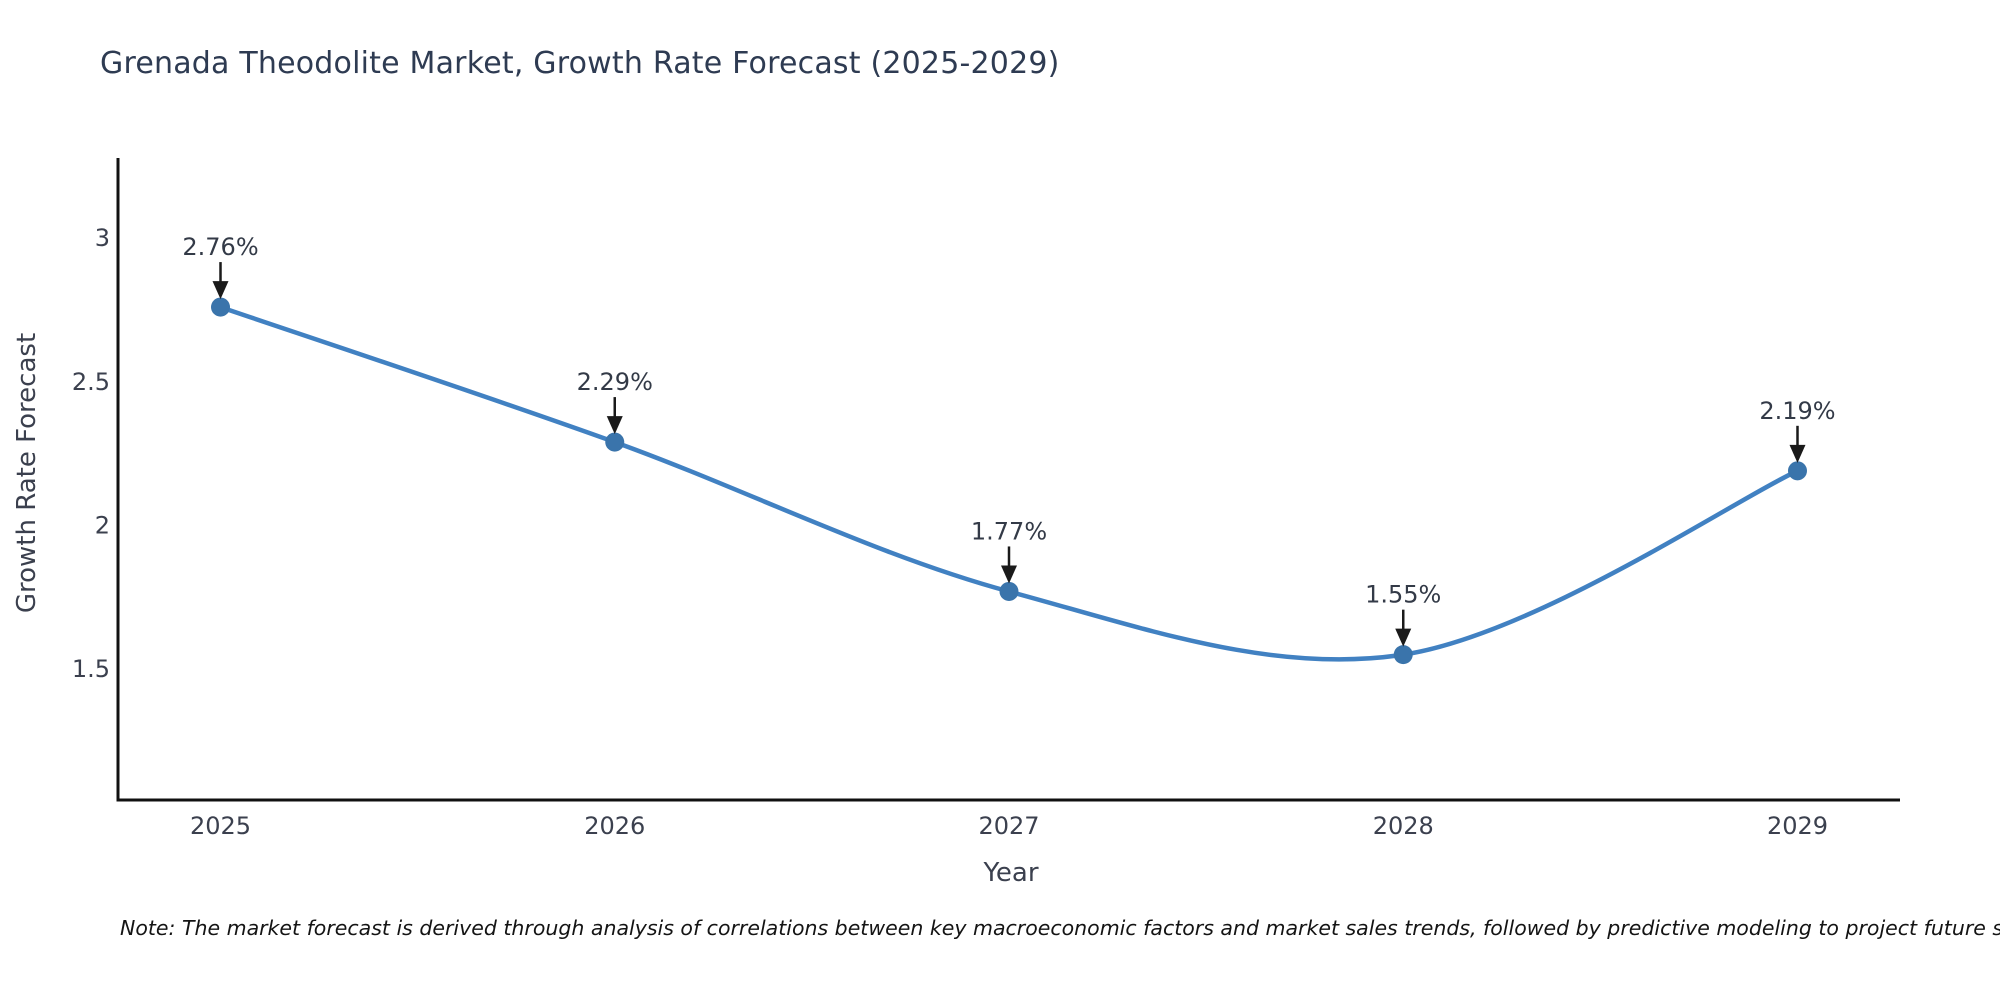 The image size is (2000, 1000). Describe the element at coordinates (1403, 826) in the screenshot. I see `x-tick-label: 2028` at that location.